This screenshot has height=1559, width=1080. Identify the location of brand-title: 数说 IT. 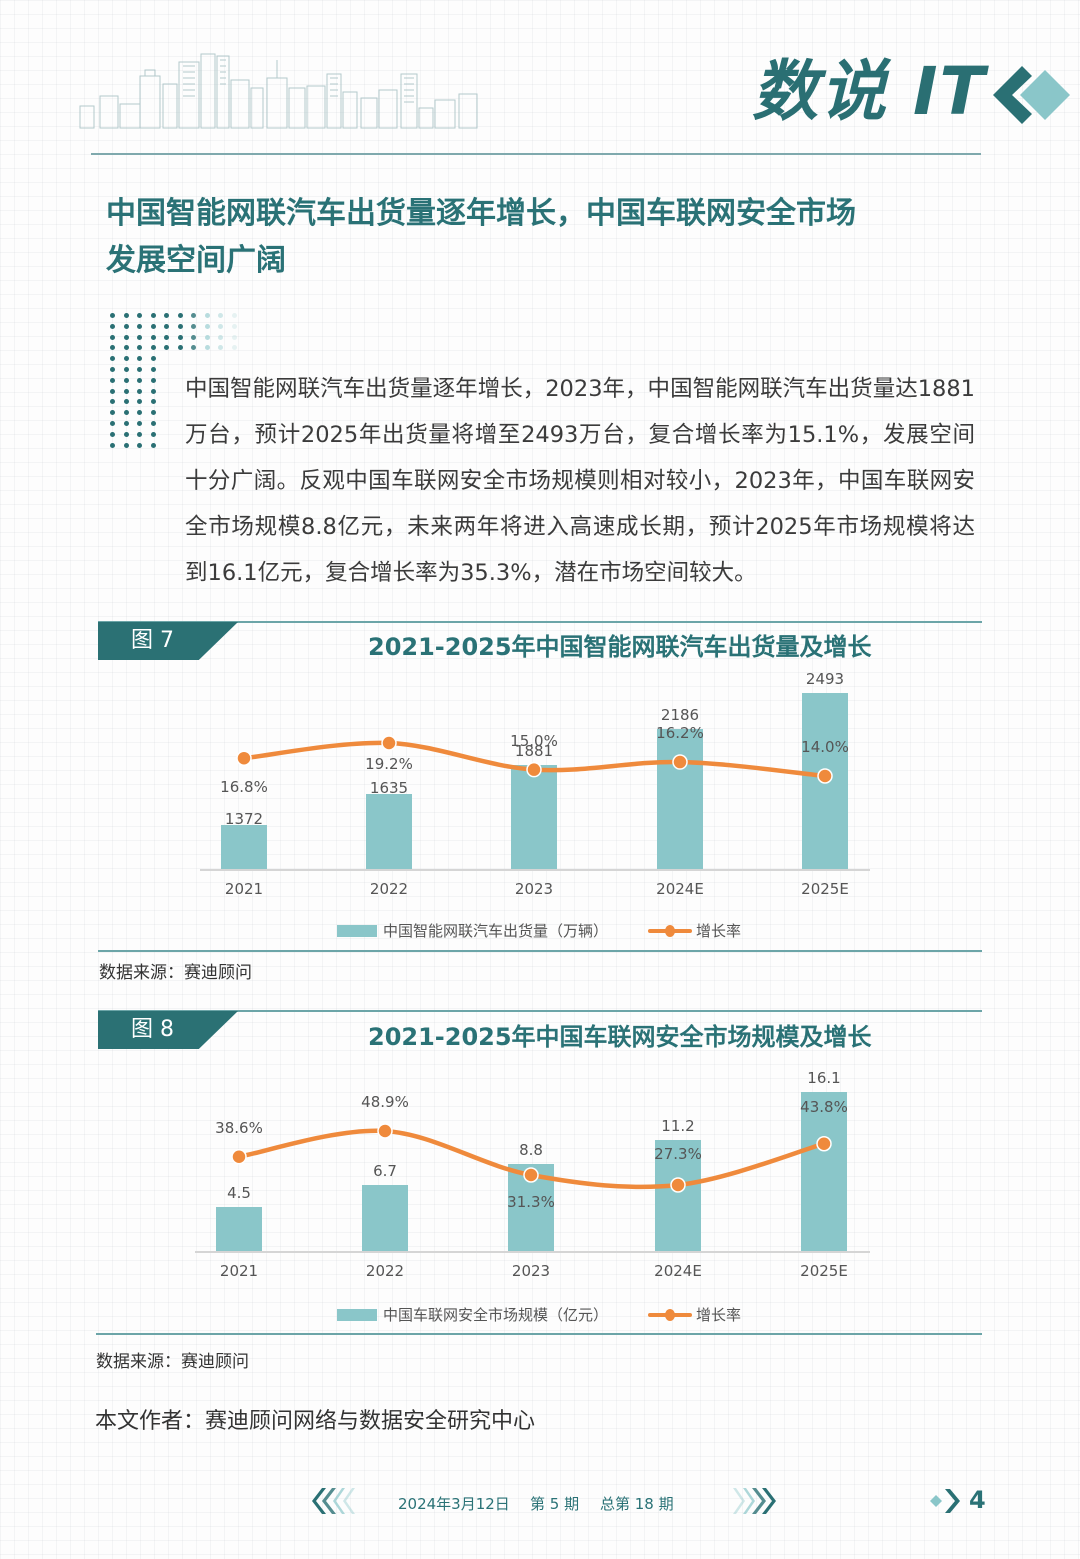
(869, 91).